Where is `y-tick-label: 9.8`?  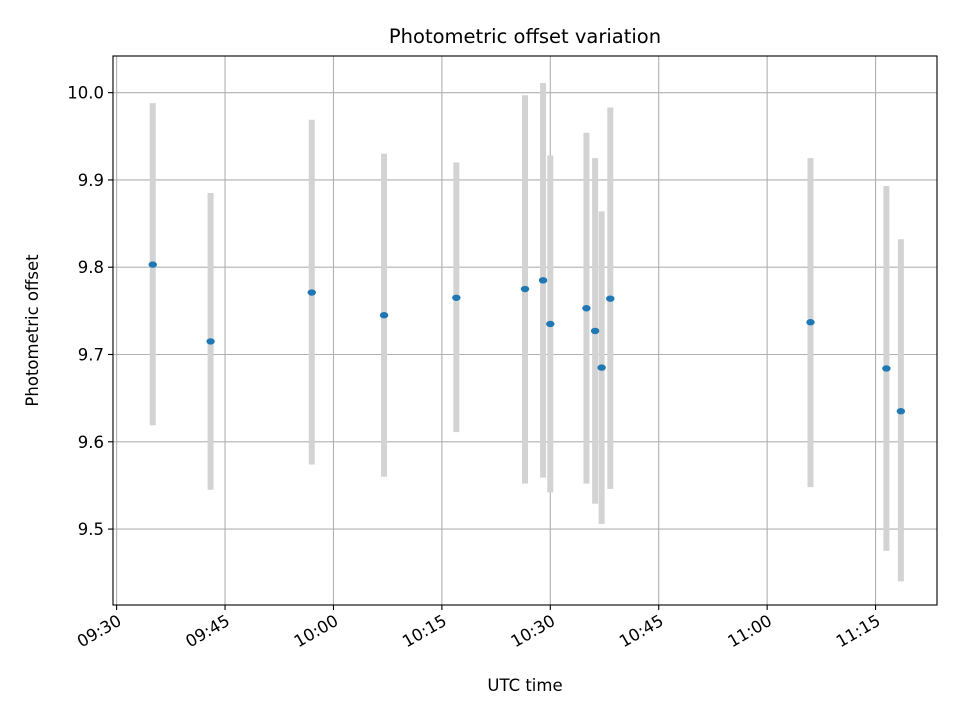 y-tick-label: 9.8 is located at coordinates (91, 267).